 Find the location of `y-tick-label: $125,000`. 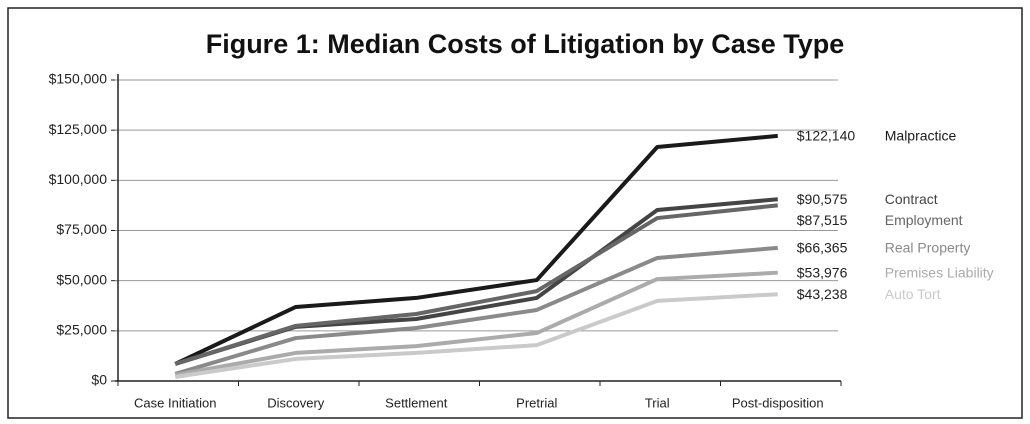

y-tick-label: $125,000 is located at coordinates (78, 129).